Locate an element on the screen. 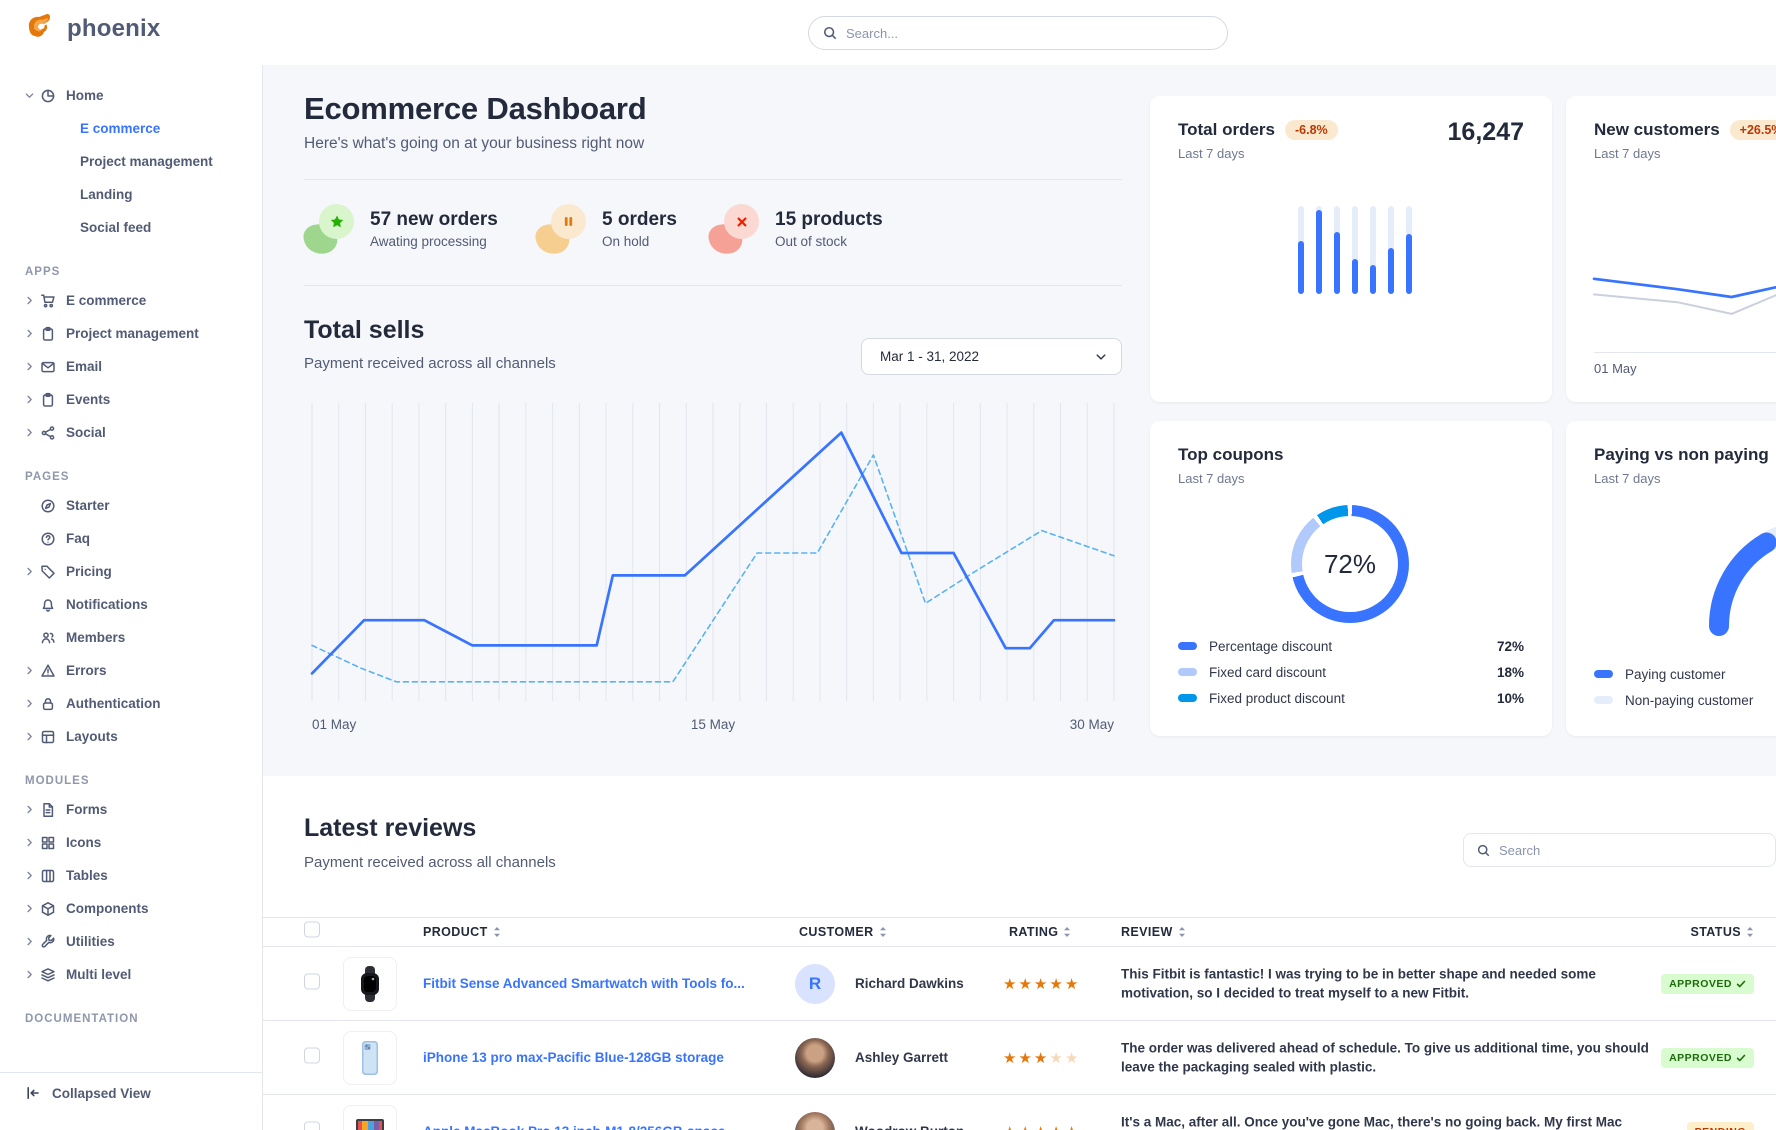 Image resolution: width=1776 pixels, height=1130 pixels. search-icon is located at coordinates (830, 33).